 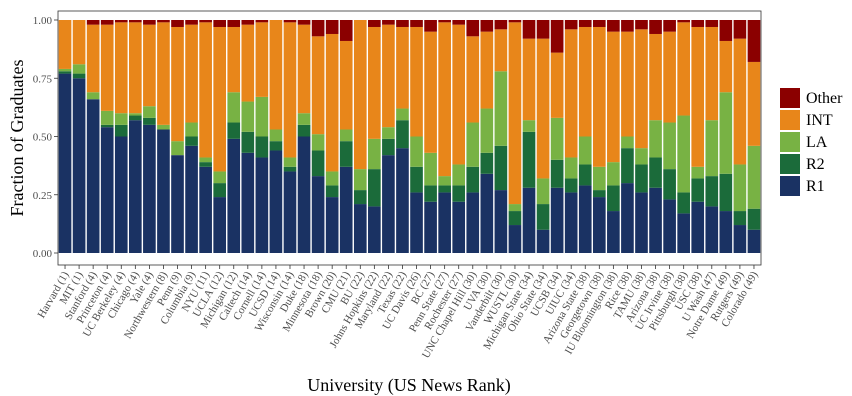 I want to click on legend-key-la, so click(x=790, y=142).